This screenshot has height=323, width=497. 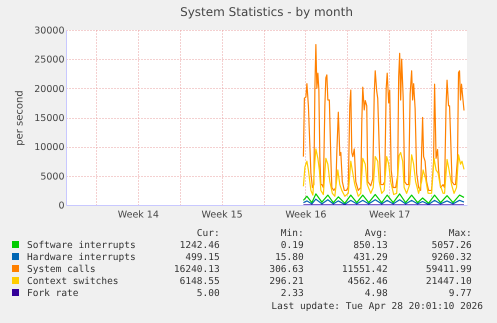 What do you see at coordinates (376, 234) in the screenshot?
I see `text: Avg:` at bounding box center [376, 234].